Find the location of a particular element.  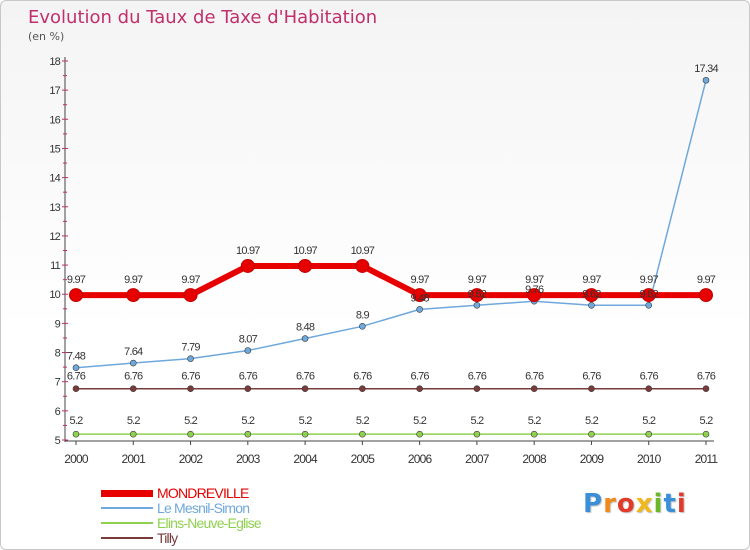

data-label: 8.9 is located at coordinates (363, 315).